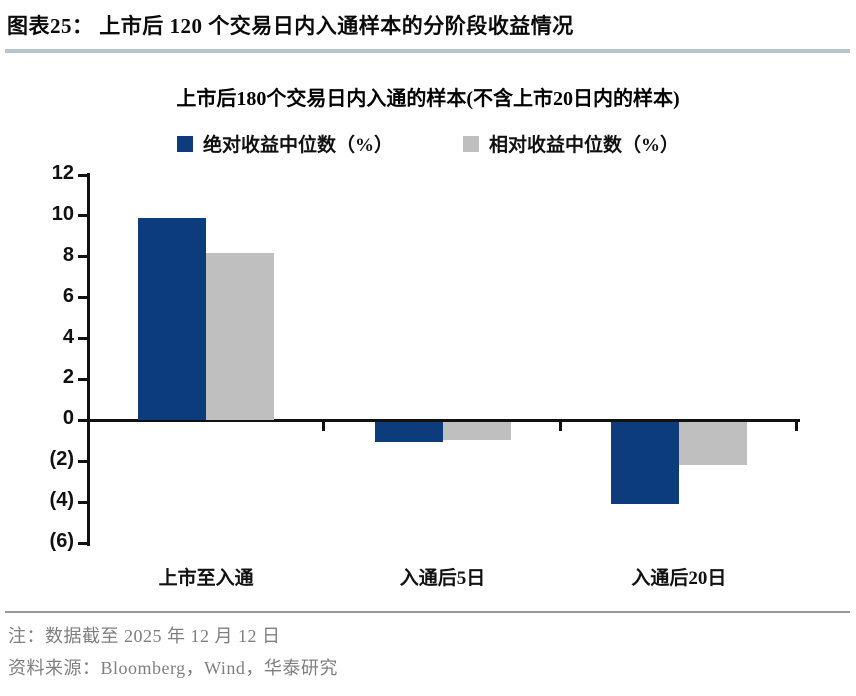 The height and width of the screenshot is (696, 856). I want to click on figure-title: 图表25： 上市后 120 个交易日内入通样本的分阶段收益情况, so click(290, 26).